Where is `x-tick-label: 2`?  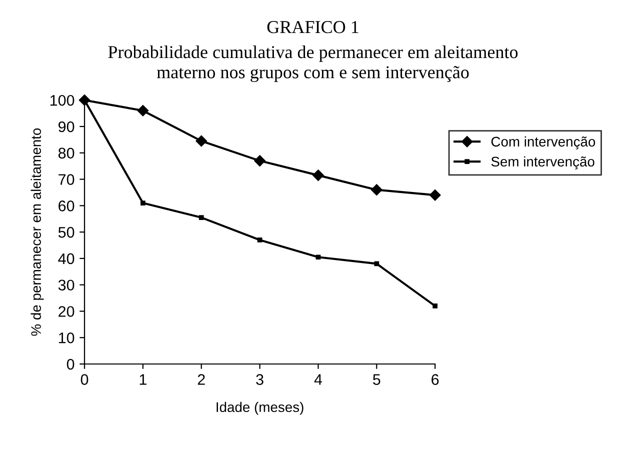 x-tick-label: 2 is located at coordinates (201, 379).